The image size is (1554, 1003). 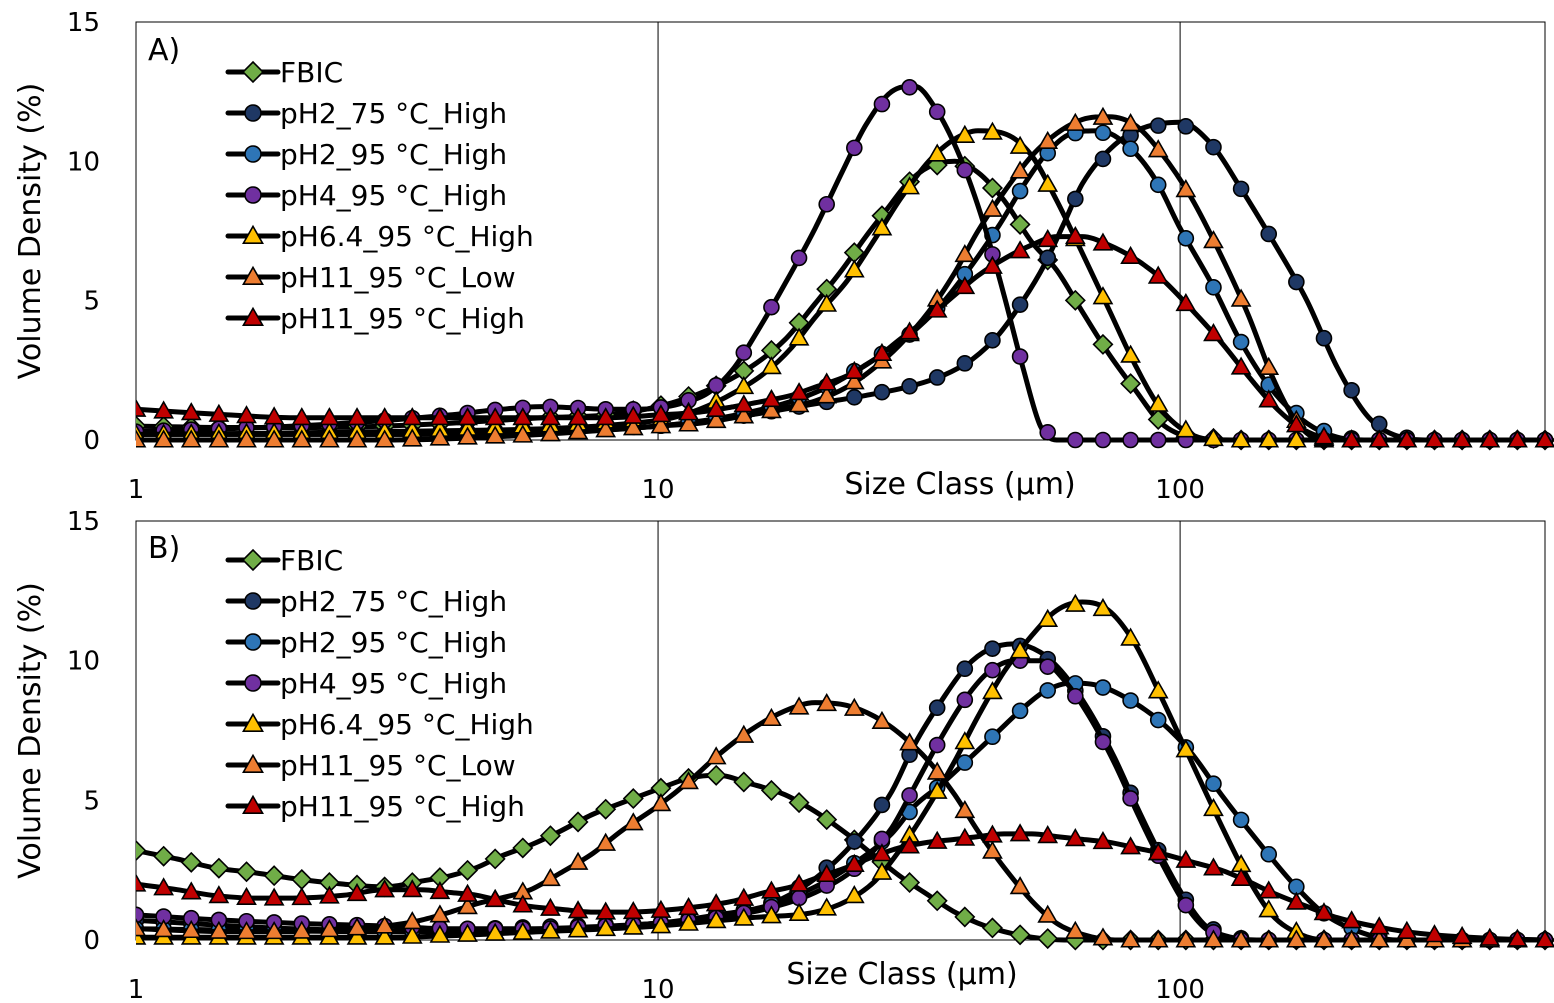 I want to click on x-tick-label: 10, so click(x=658, y=989).